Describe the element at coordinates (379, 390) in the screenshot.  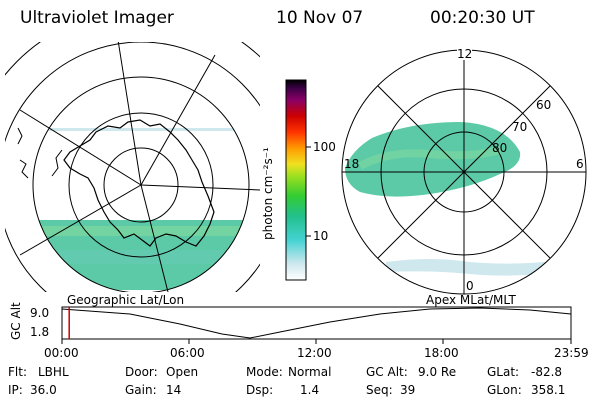
I see `status-seq-label: Seq:` at that location.